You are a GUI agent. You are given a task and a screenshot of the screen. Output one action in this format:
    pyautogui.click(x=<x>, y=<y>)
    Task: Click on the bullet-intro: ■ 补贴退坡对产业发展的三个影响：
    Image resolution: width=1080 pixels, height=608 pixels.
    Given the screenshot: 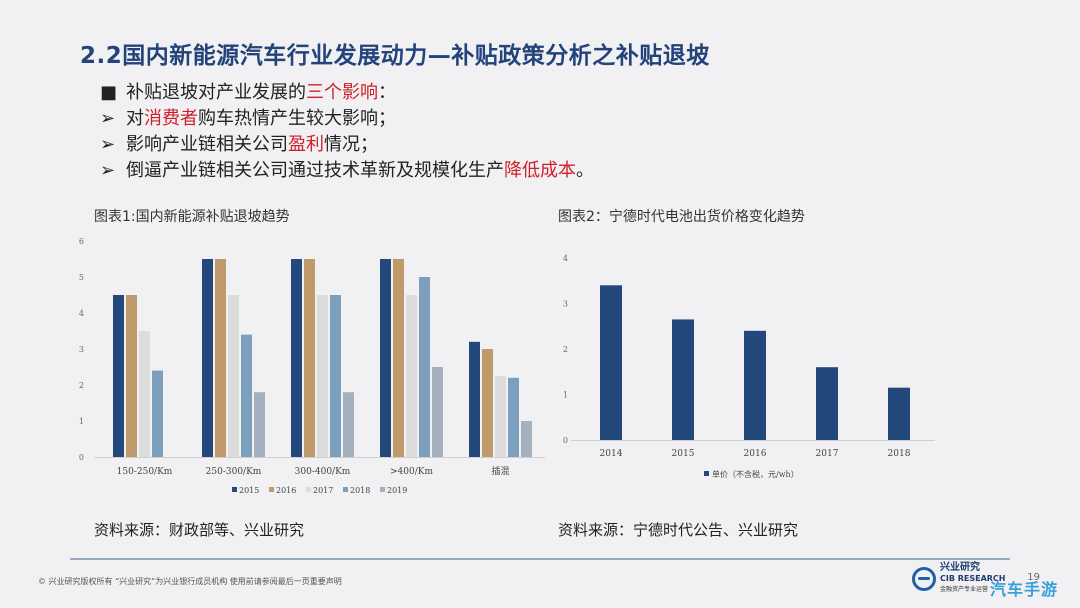 What is the action you would take?
    pyautogui.click(x=347, y=93)
    